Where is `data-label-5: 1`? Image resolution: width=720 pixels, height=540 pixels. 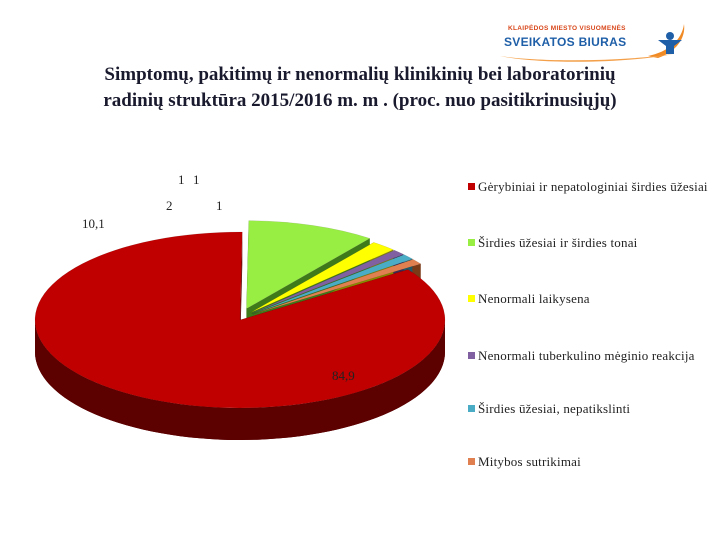 data-label-5: 1 is located at coordinates (219, 205).